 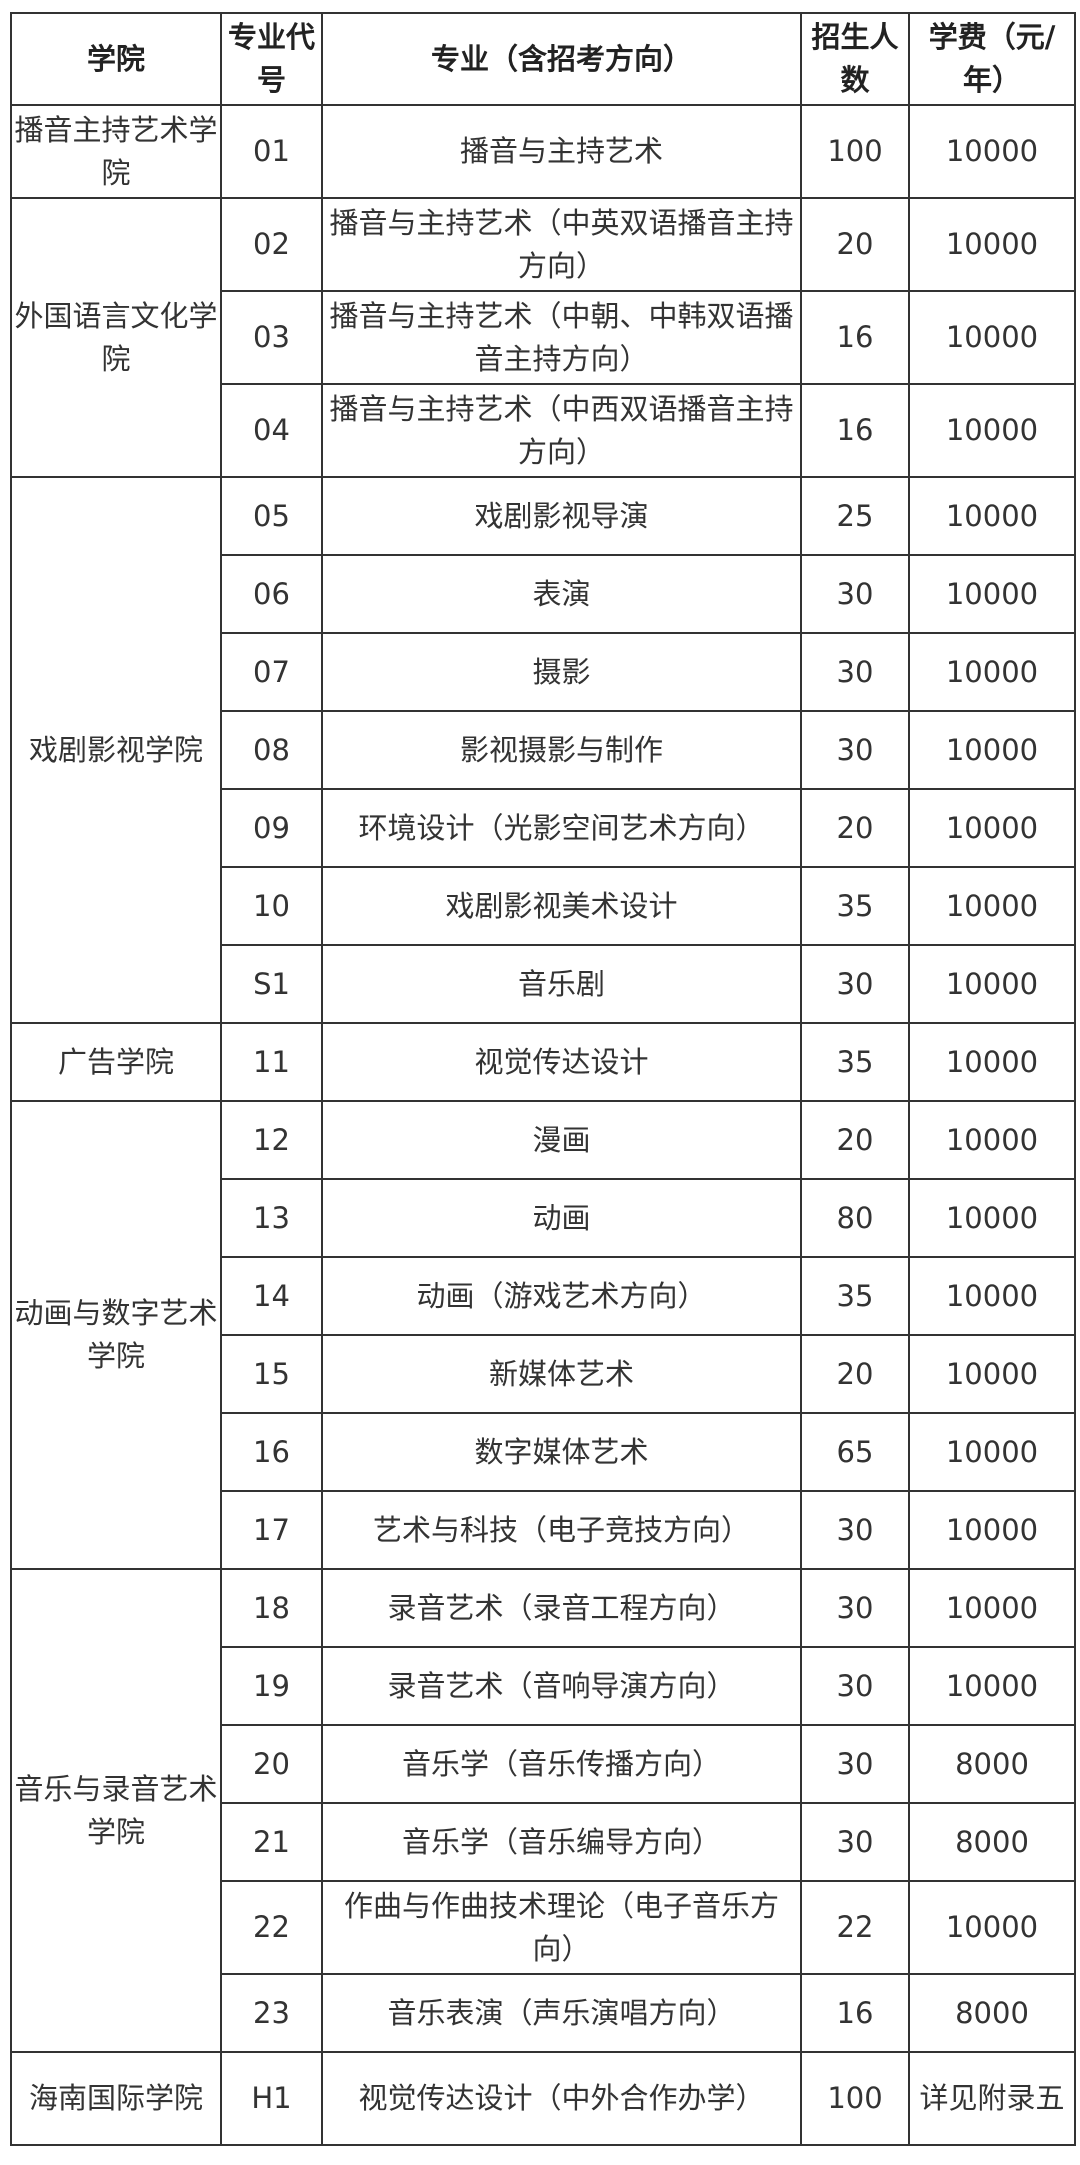 I want to click on major-cell: 表演, so click(x=561, y=594).